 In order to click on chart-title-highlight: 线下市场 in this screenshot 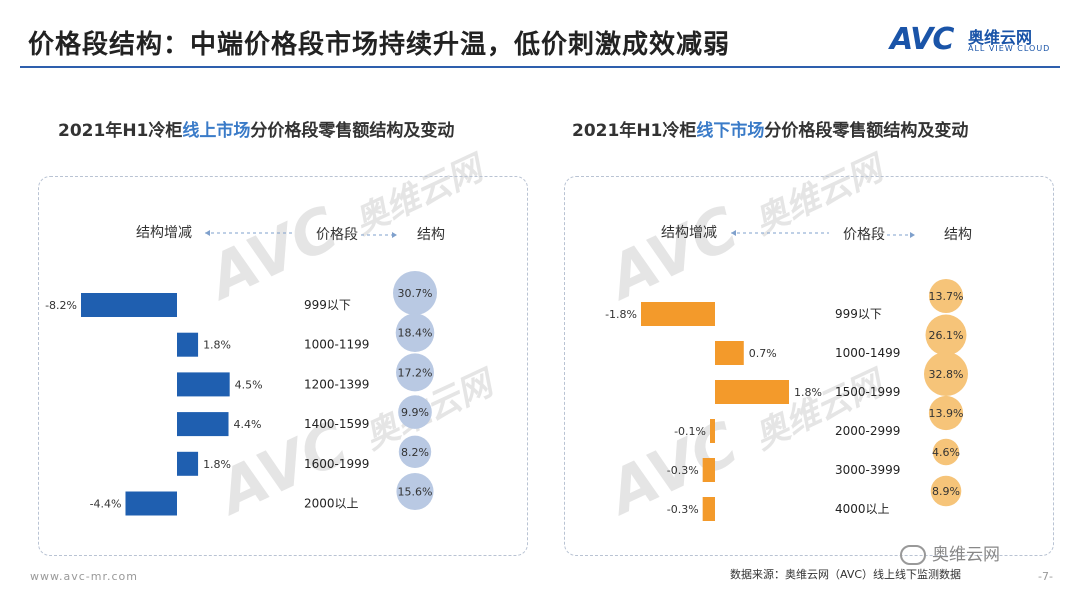, I will do `click(730, 131)`.